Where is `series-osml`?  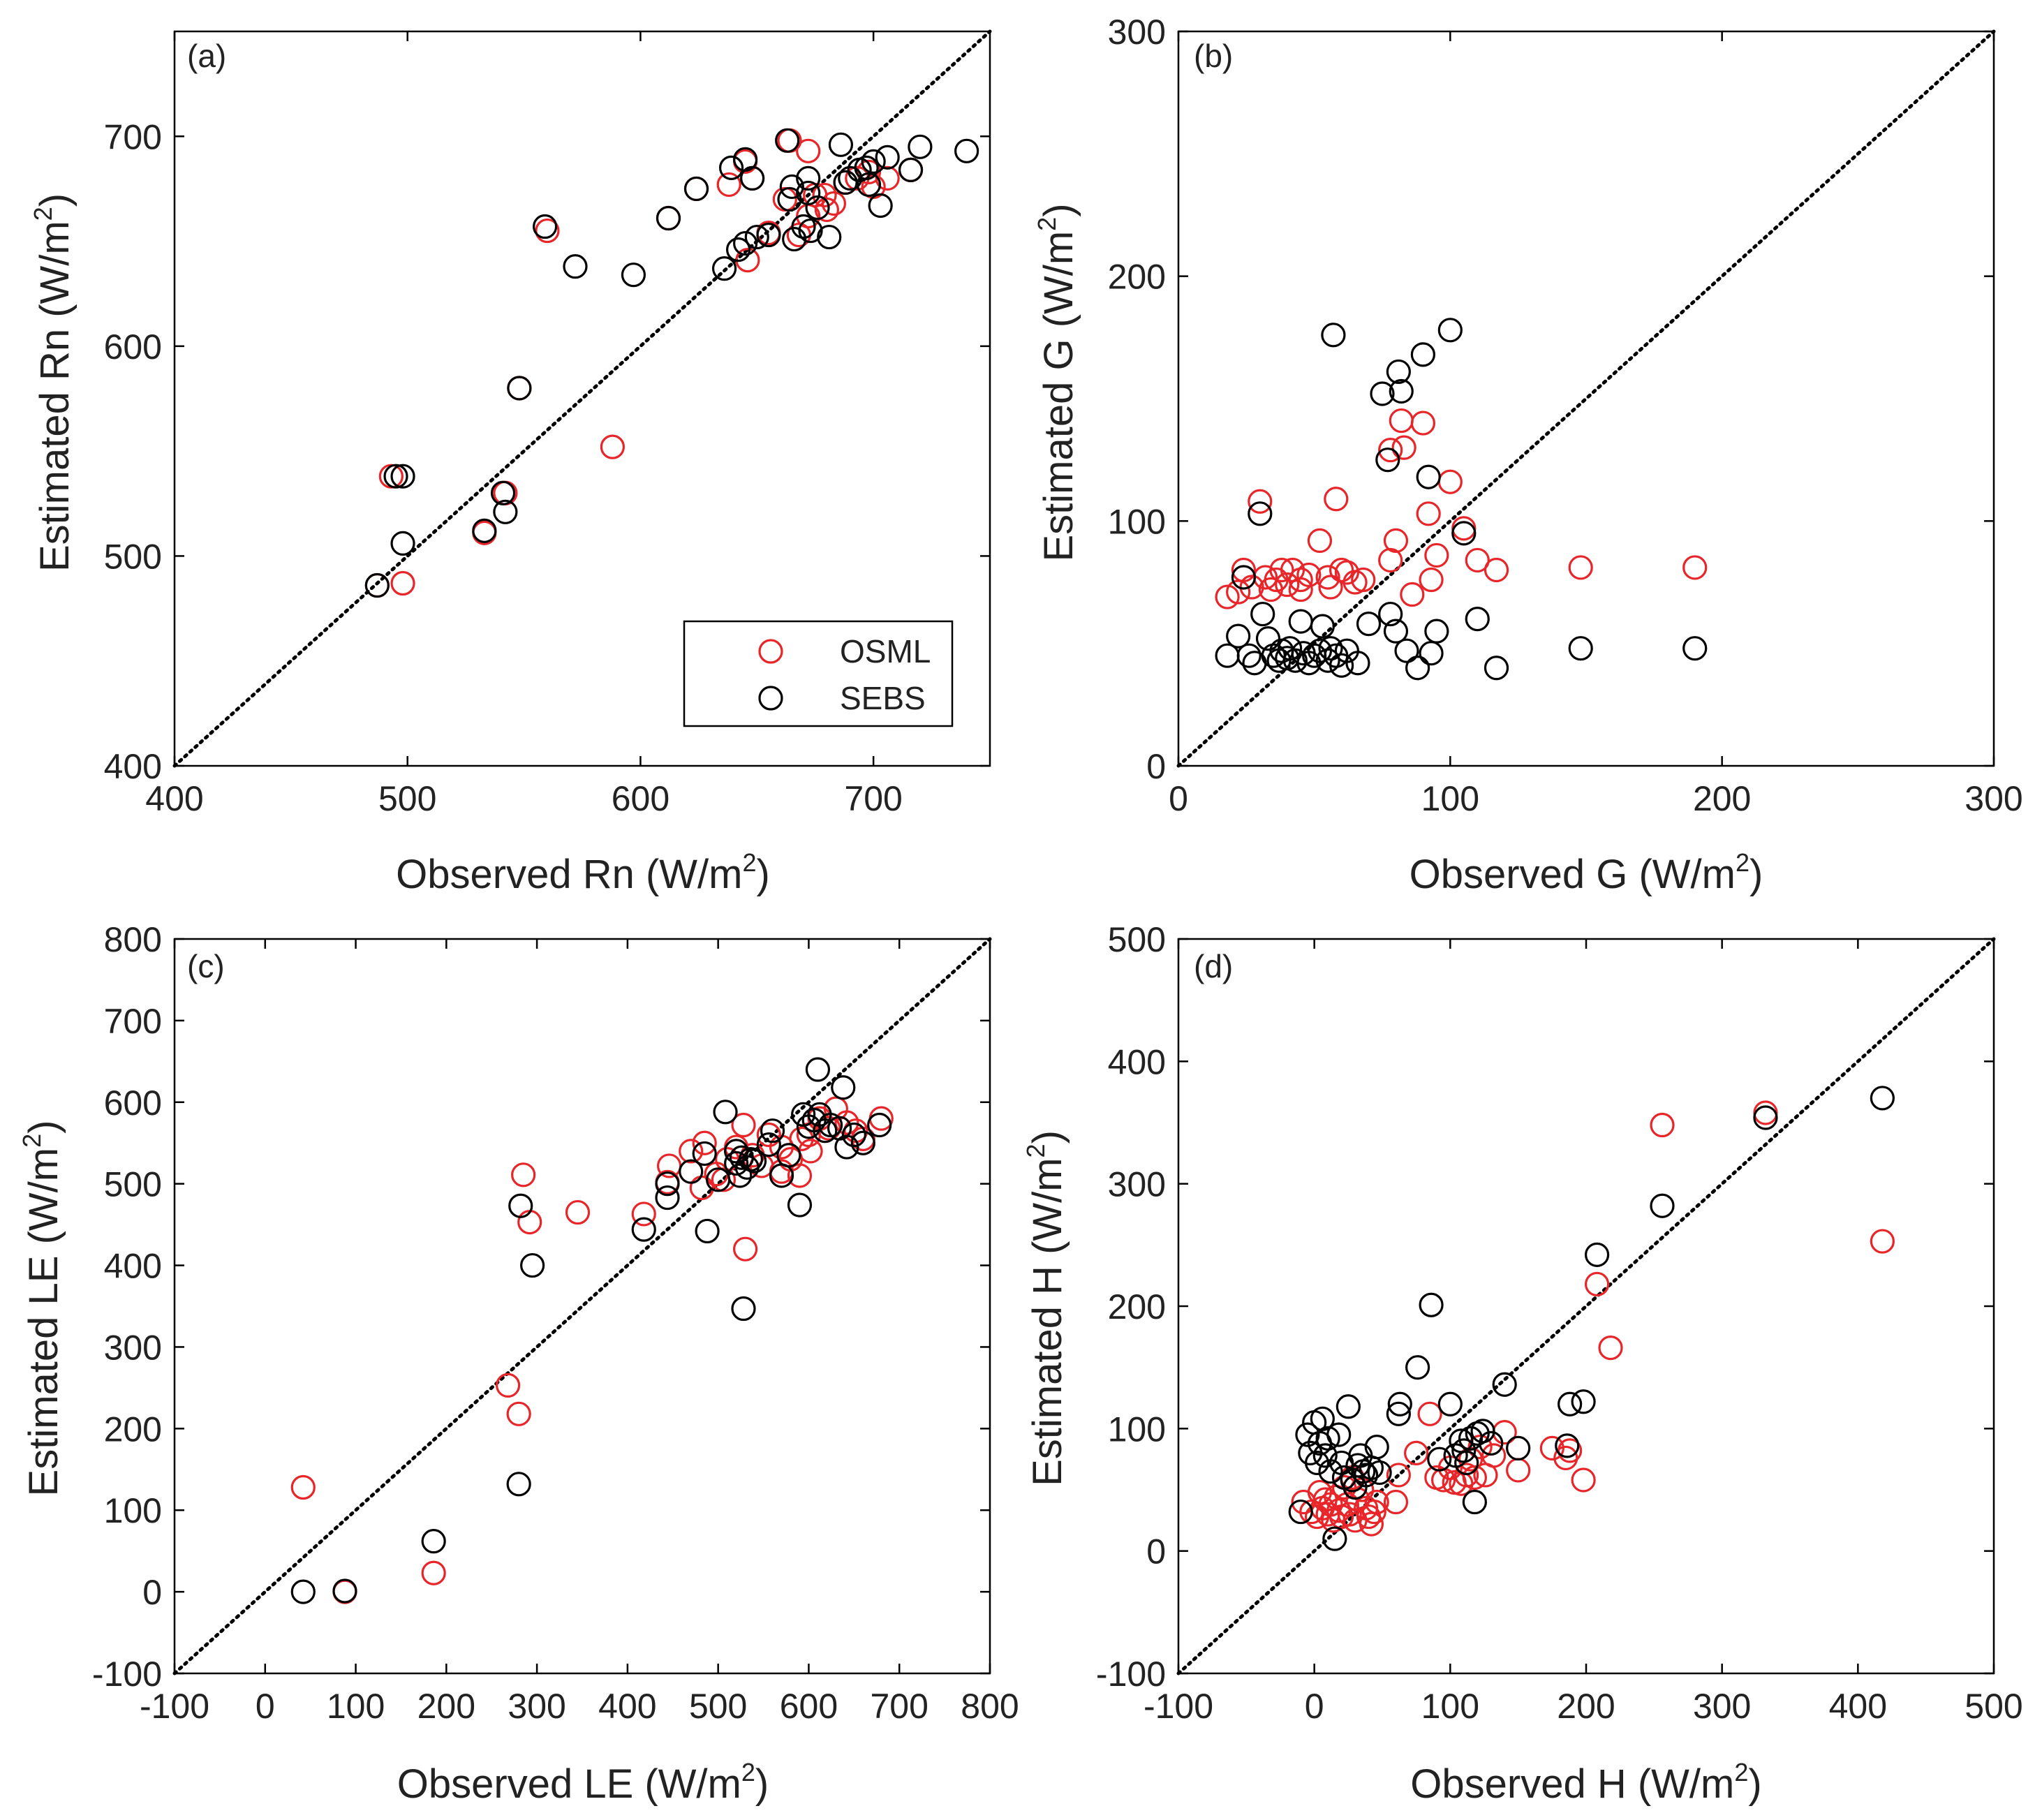
series-osml is located at coordinates (1461, 508).